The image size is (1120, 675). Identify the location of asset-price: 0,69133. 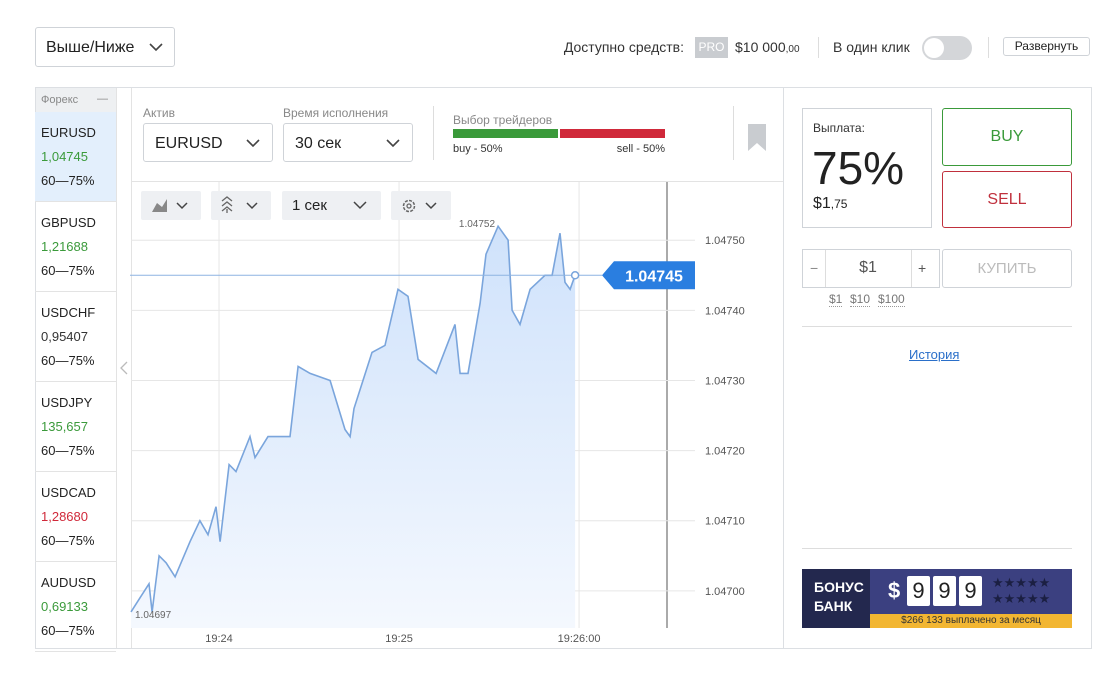
(64, 606).